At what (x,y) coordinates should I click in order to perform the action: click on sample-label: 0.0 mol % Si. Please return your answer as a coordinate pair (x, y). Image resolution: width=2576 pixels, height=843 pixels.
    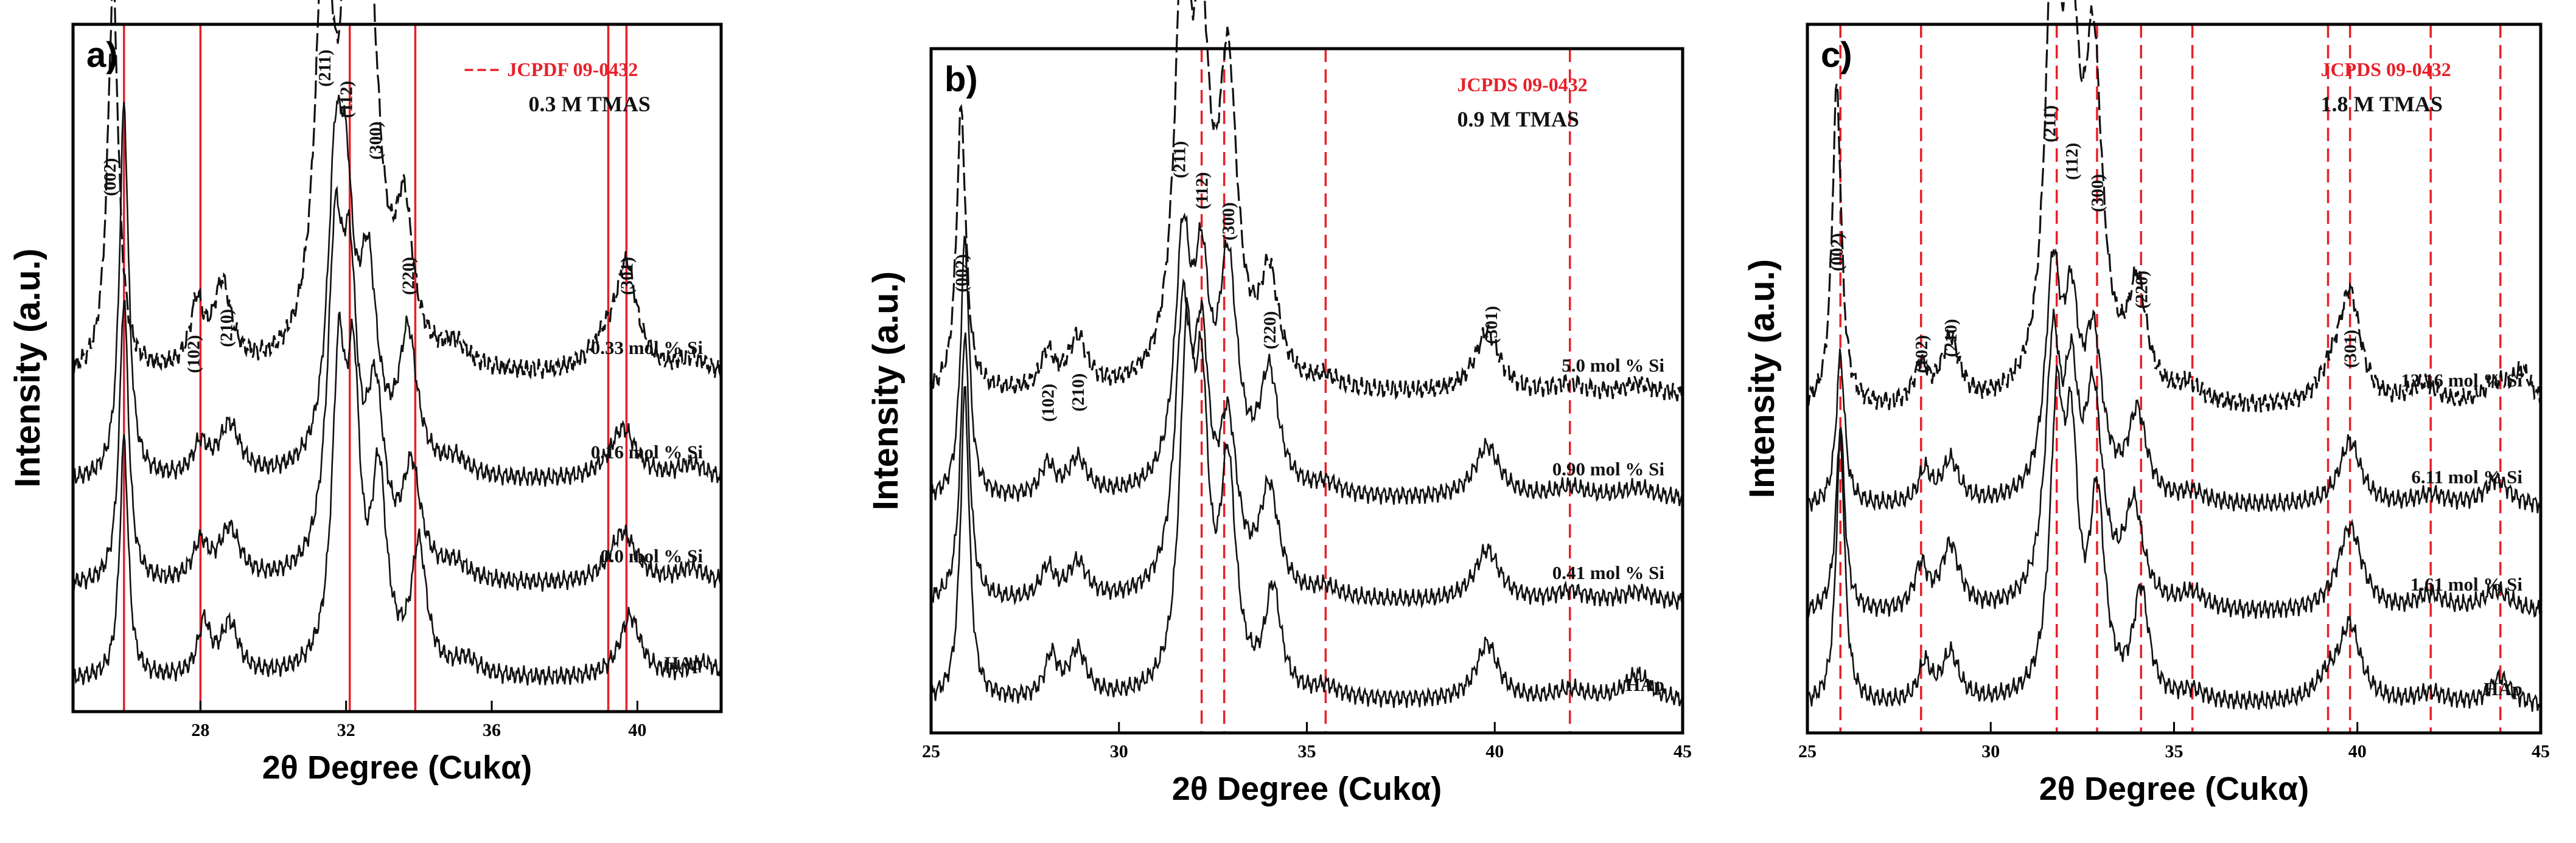
    Looking at the image, I should click on (651, 556).